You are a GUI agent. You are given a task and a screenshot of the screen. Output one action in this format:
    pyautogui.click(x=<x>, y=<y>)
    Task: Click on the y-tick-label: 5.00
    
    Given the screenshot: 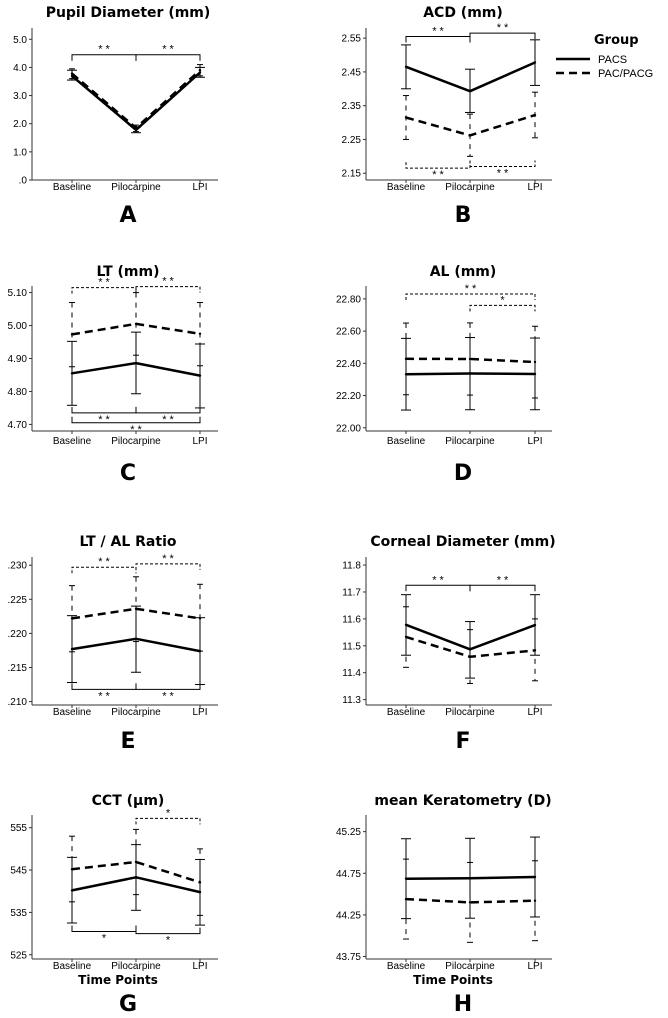 What is the action you would take?
    pyautogui.click(x=18, y=326)
    